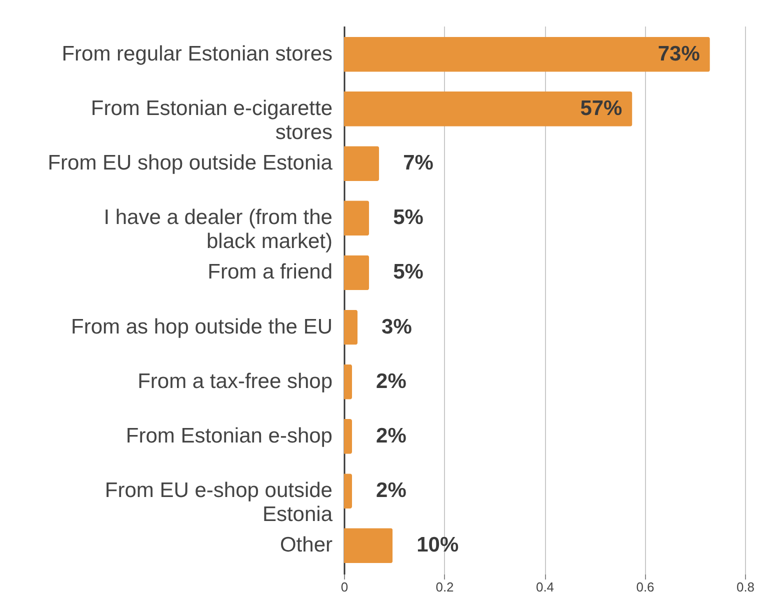 Image resolution: width=761 pixels, height=605 pixels. What do you see at coordinates (190, 163) in the screenshot?
I see `y-tick-label: From EU shop outside Estonia` at bounding box center [190, 163].